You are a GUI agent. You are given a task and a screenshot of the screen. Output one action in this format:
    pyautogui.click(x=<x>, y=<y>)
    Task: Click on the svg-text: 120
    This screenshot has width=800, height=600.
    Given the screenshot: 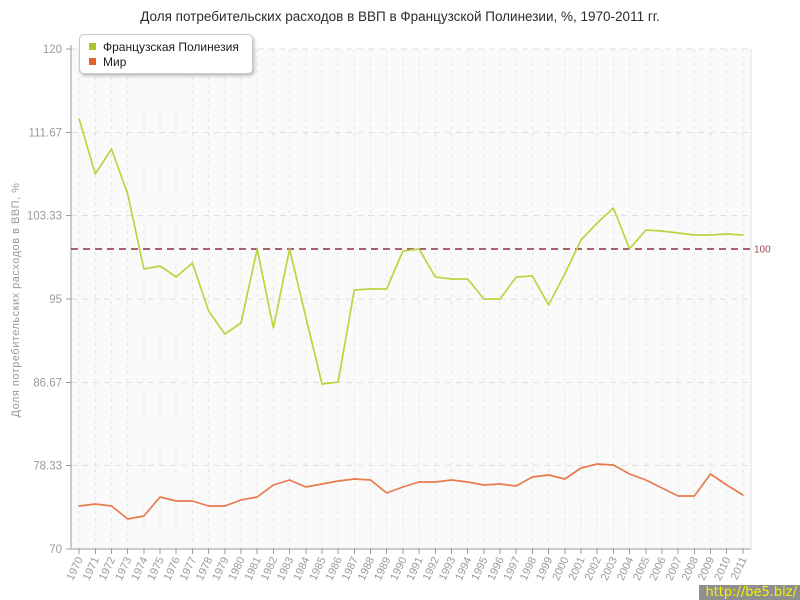 What is the action you would take?
    pyautogui.click(x=52, y=50)
    